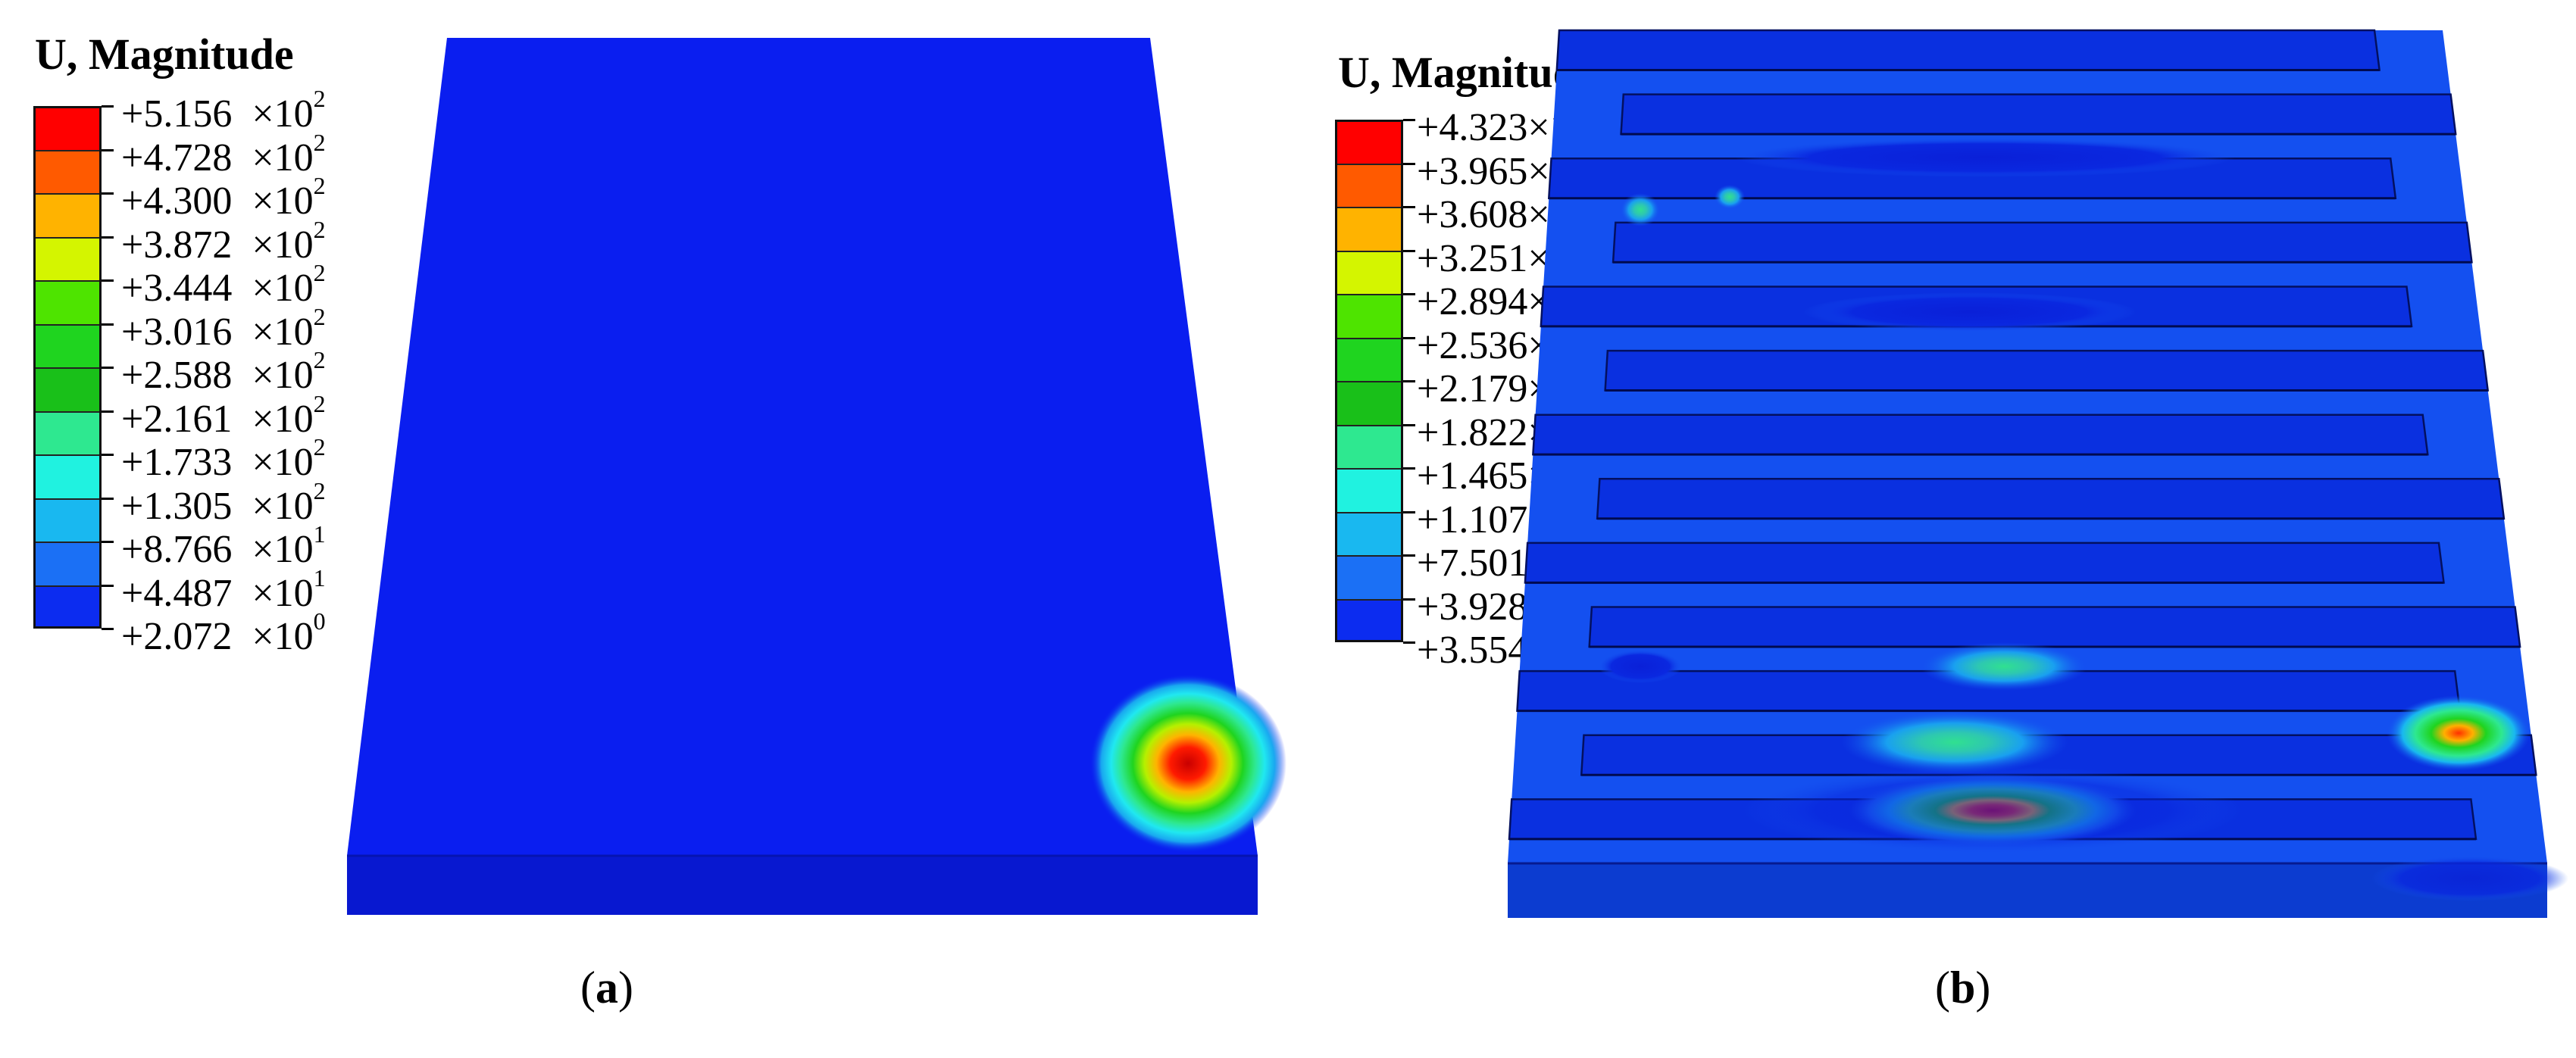 The height and width of the screenshot is (1058, 2576). What do you see at coordinates (2459, 733) in the screenshot?
I see `displacement-hotspot-side` at bounding box center [2459, 733].